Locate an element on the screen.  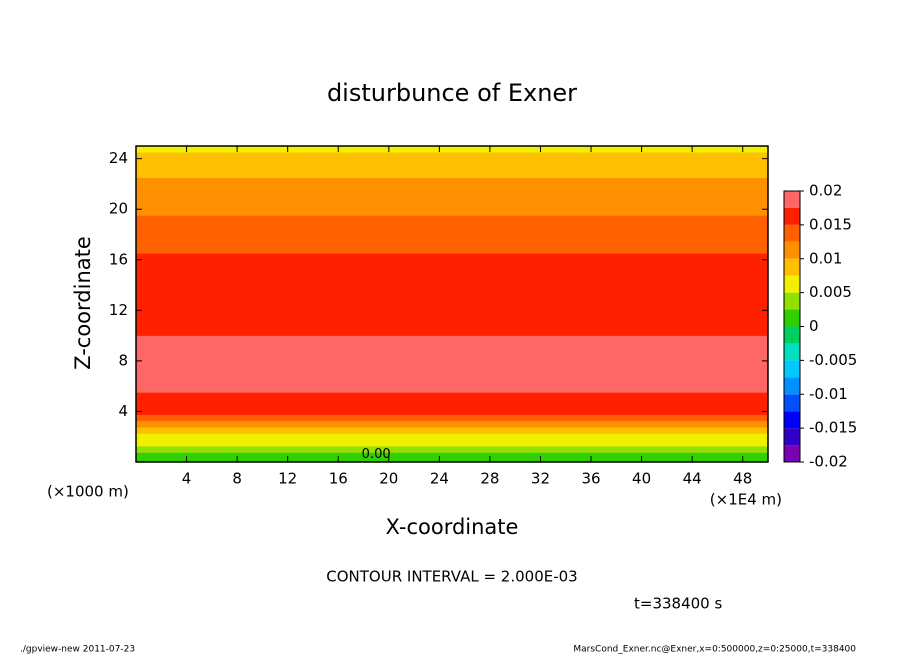
x-tick-label: 40 is located at coordinates (641, 479).